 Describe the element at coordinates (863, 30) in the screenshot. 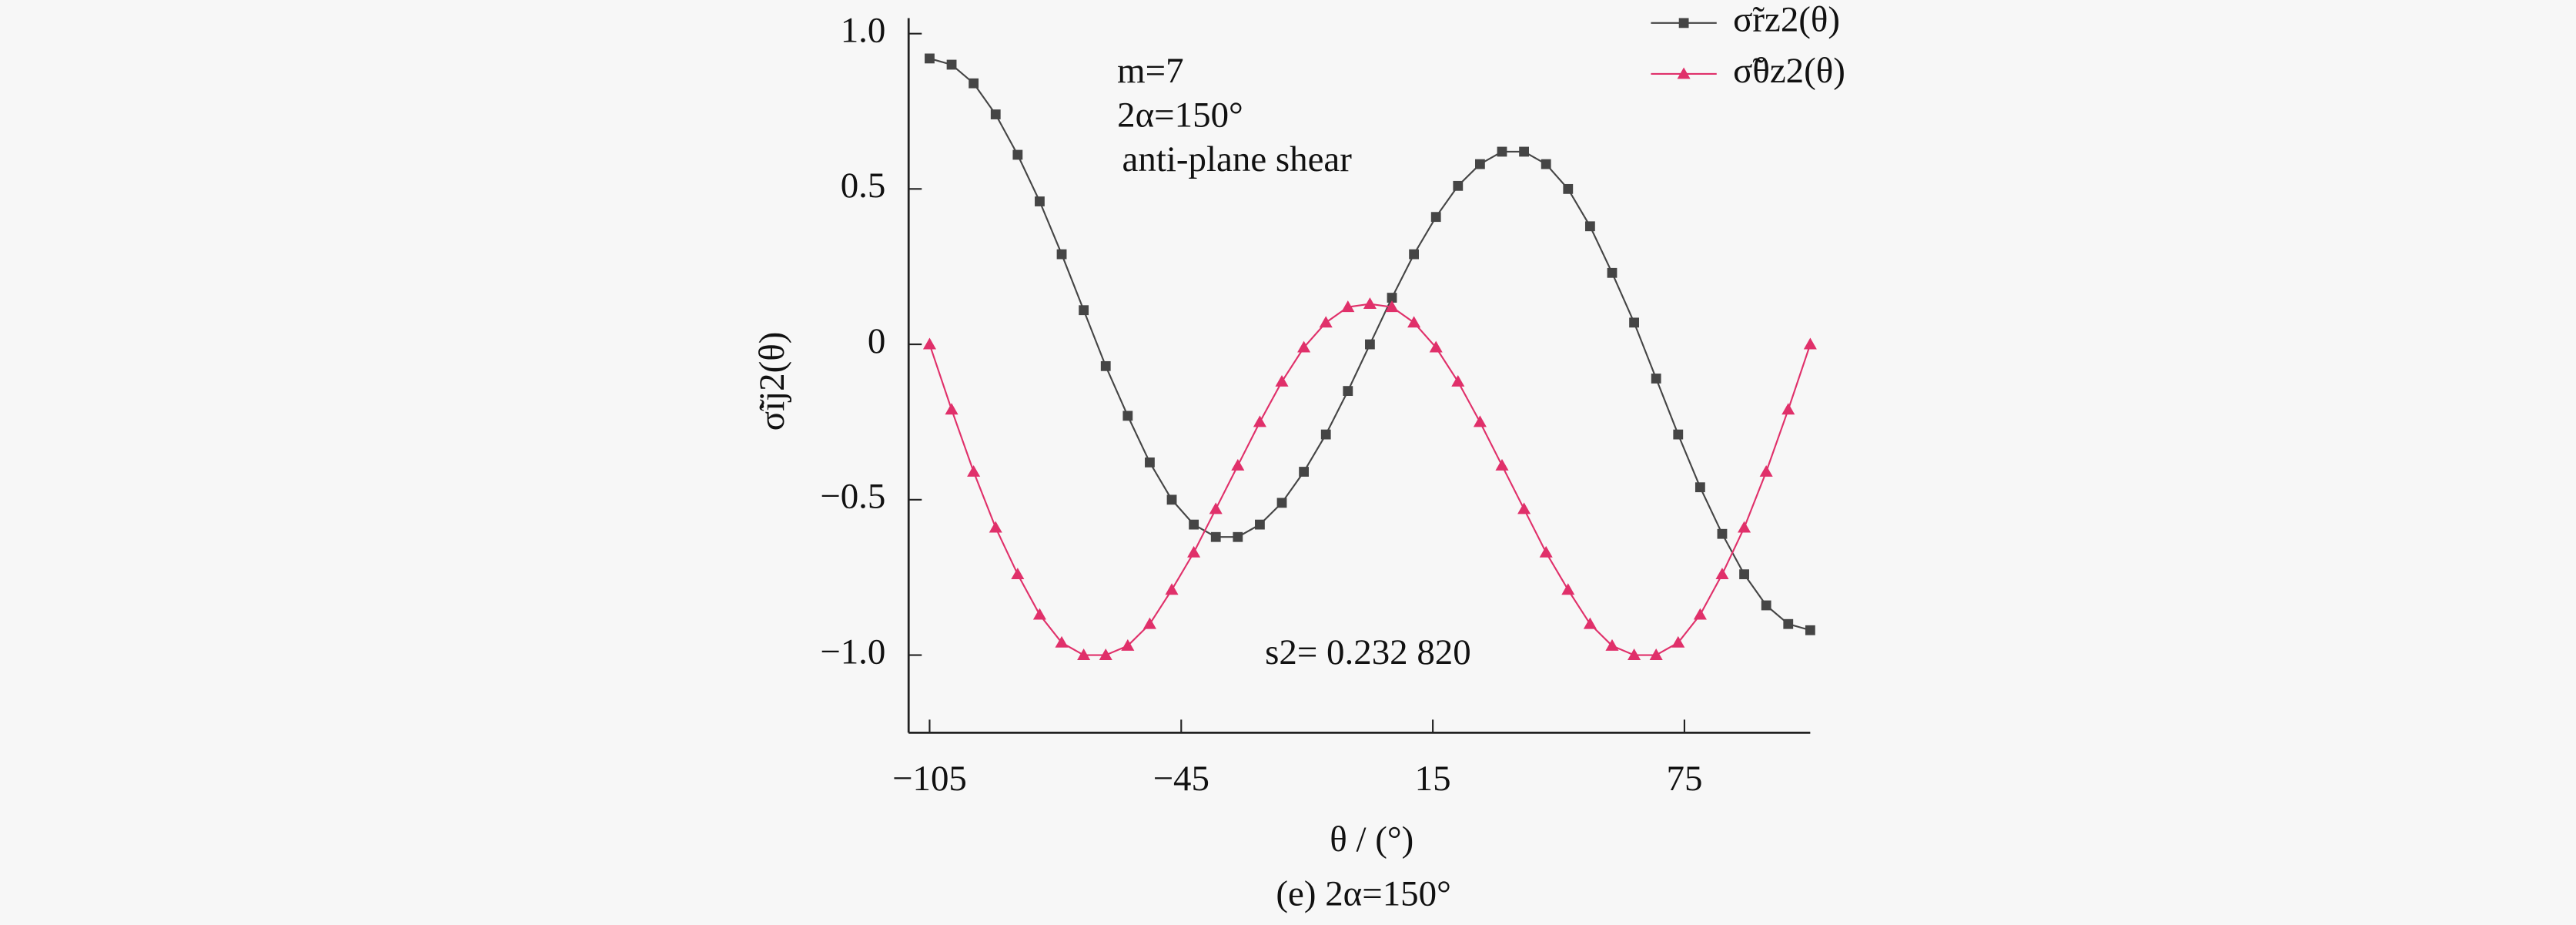

I see `y-tick-label: 1.0` at that location.